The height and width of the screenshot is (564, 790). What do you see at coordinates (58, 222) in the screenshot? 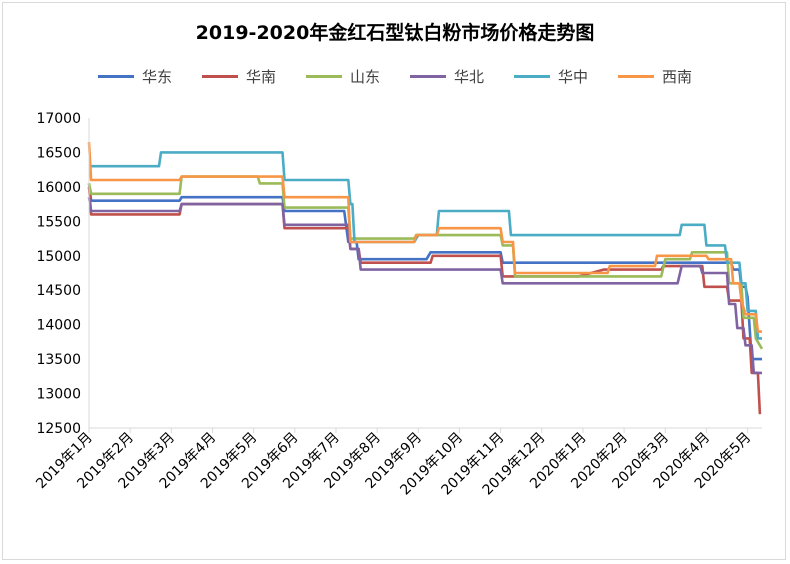
I see `y-tick-label-6: 15500` at bounding box center [58, 222].